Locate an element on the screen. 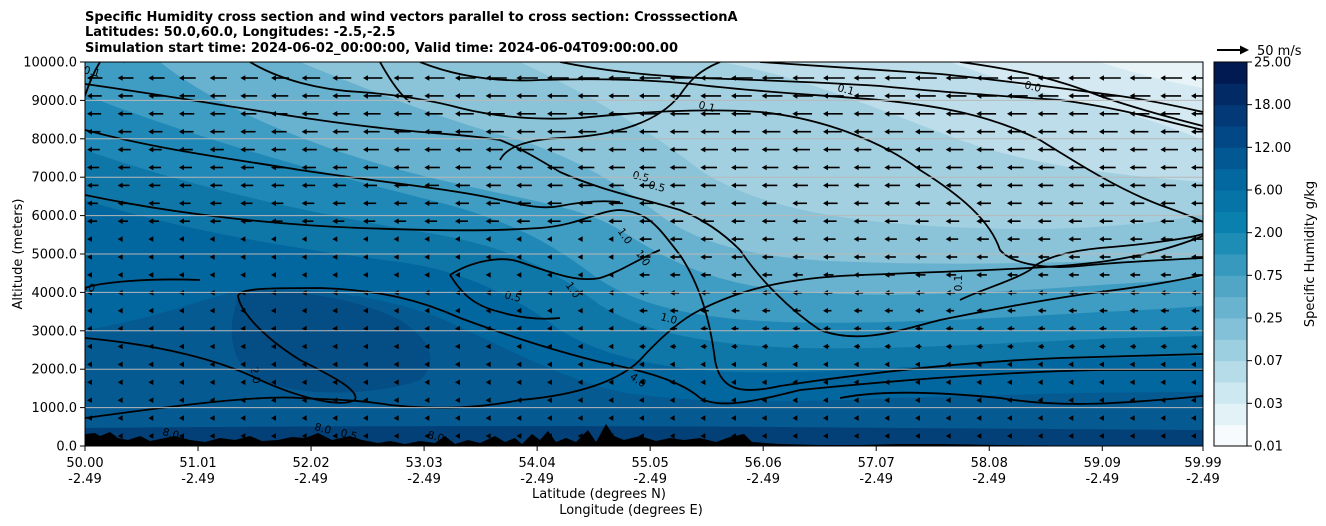 The height and width of the screenshot is (526, 1326). colorbar-level is located at coordinates (1230, 158).